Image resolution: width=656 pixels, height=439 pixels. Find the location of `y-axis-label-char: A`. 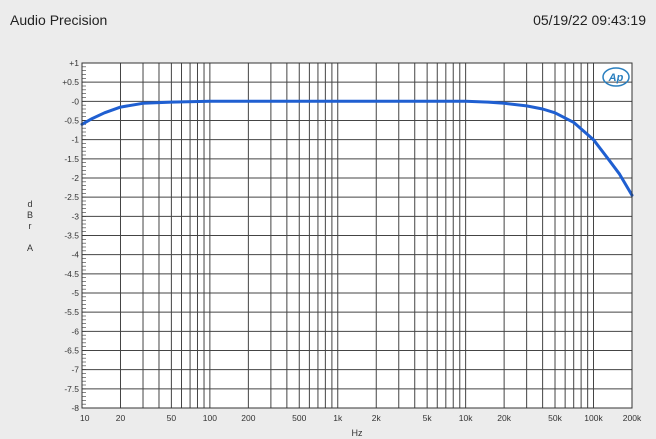

y-axis-label-char: A is located at coordinates (30, 248).